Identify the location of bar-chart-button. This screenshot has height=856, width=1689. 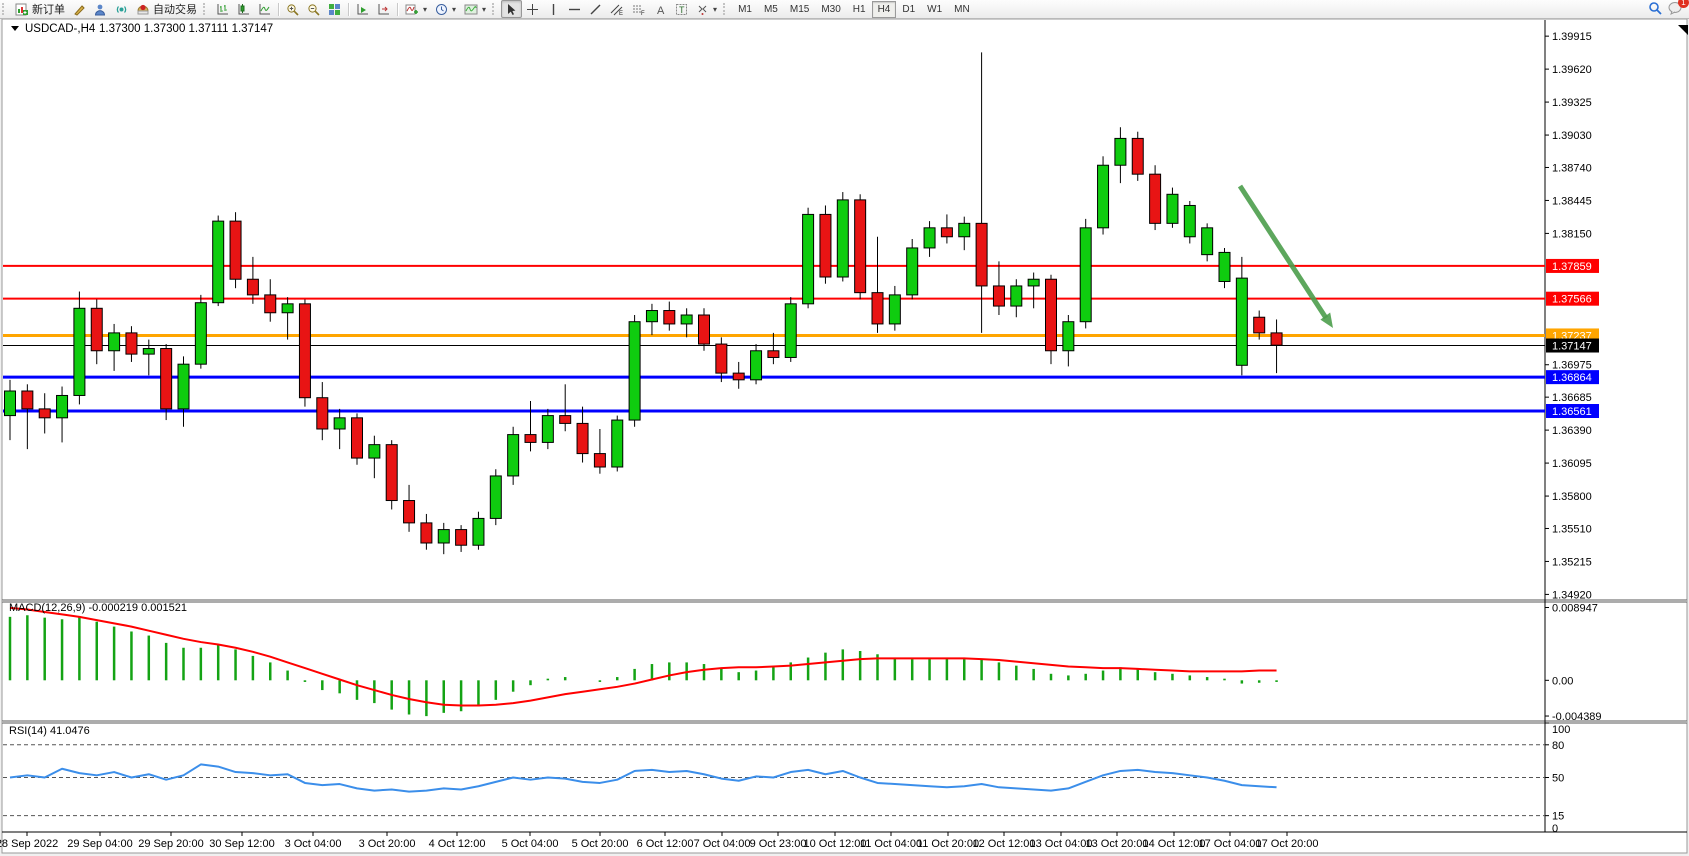
(222, 9).